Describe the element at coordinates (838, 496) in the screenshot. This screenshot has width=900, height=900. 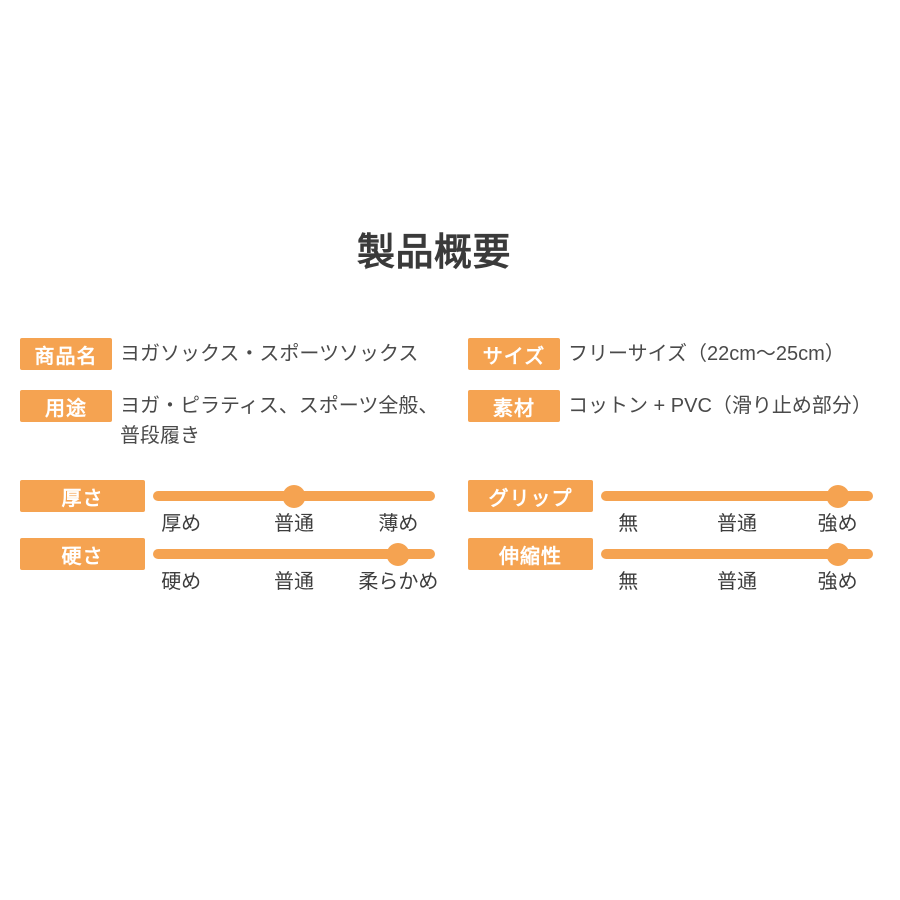
I see `grip-slider-dot` at that location.